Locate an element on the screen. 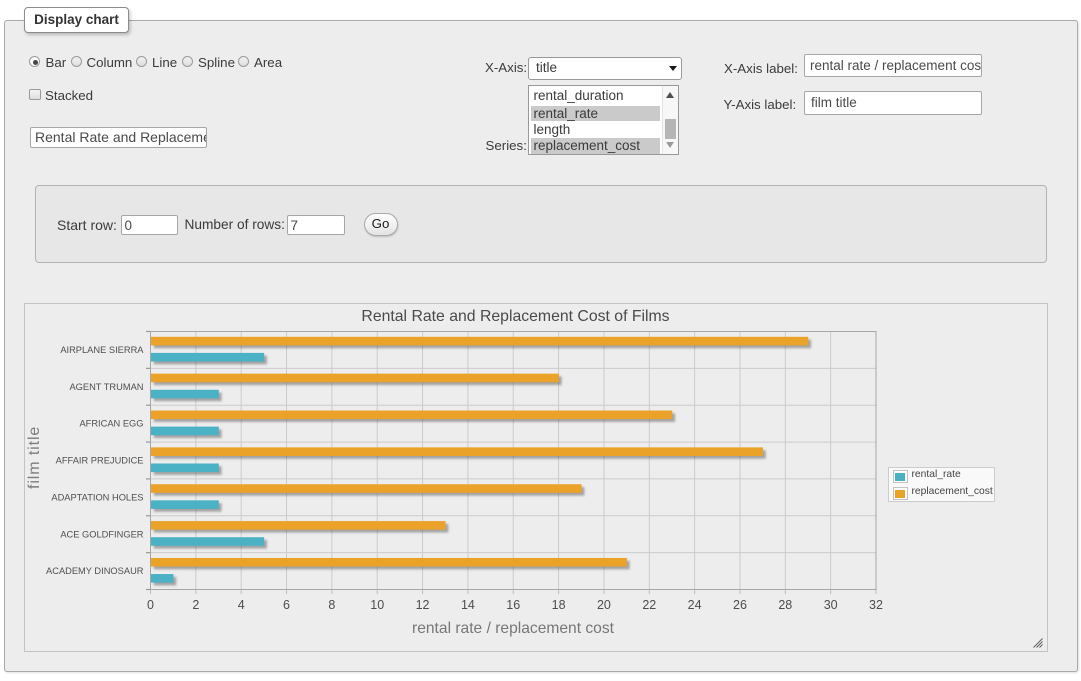  svg-text: 12 is located at coordinates (423, 605).